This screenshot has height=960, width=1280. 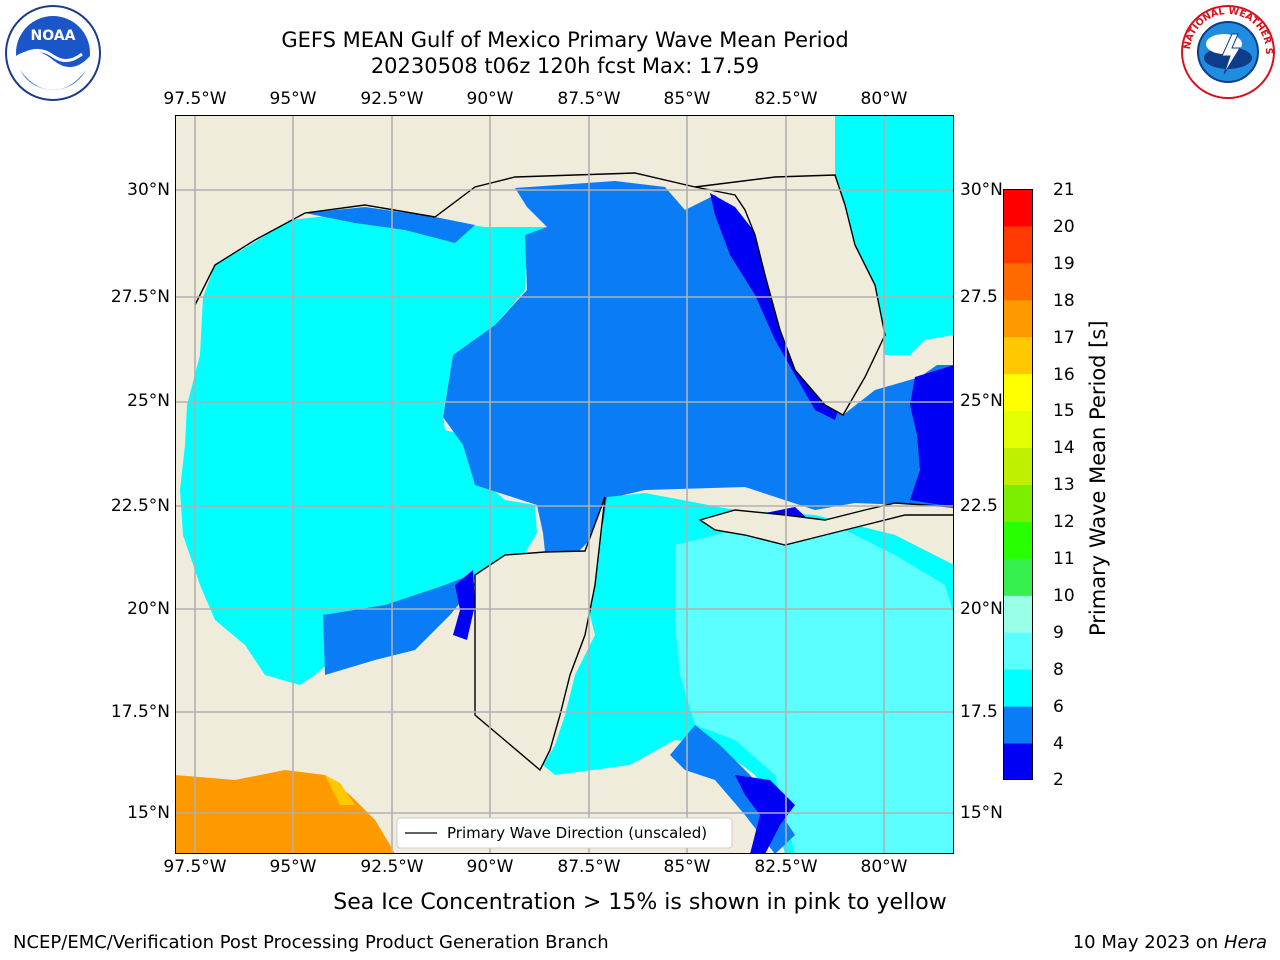 What do you see at coordinates (392, 867) in the screenshot?
I see `lon-label-bottom-3: 92.5°W` at bounding box center [392, 867].